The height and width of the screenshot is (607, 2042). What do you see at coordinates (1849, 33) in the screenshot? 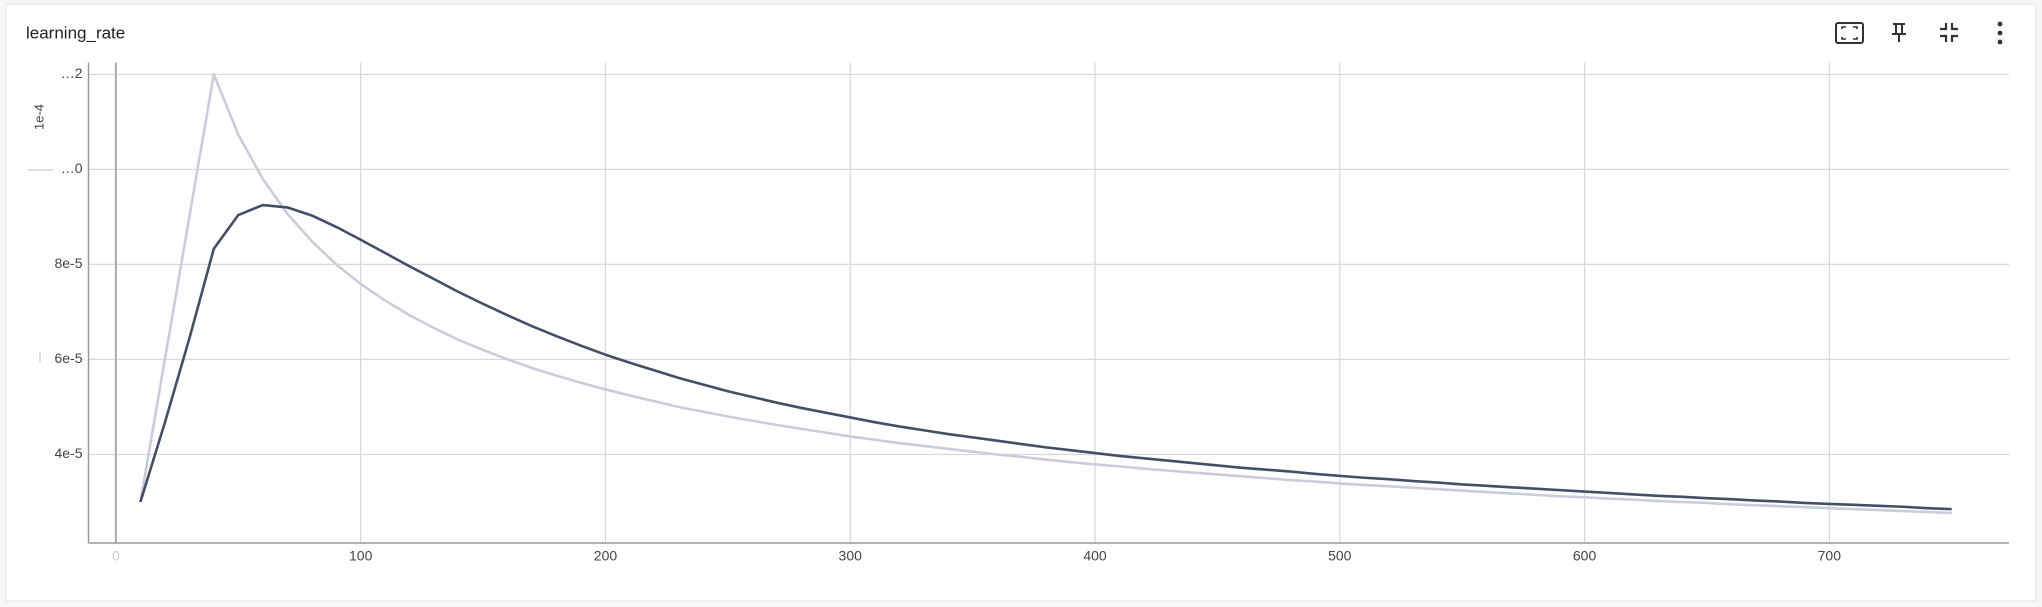
I see `fit-domain-button` at bounding box center [1849, 33].